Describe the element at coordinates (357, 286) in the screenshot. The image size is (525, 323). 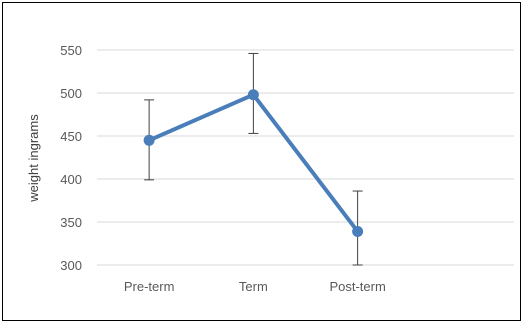
I see `x-tick-label: Post-term` at that location.